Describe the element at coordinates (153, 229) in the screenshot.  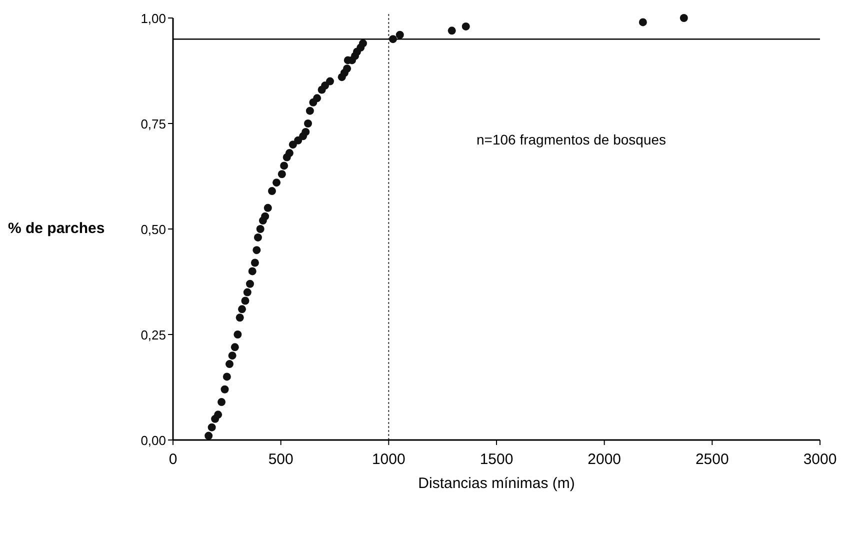
I see `y-tick-label: 0,50` at that location.